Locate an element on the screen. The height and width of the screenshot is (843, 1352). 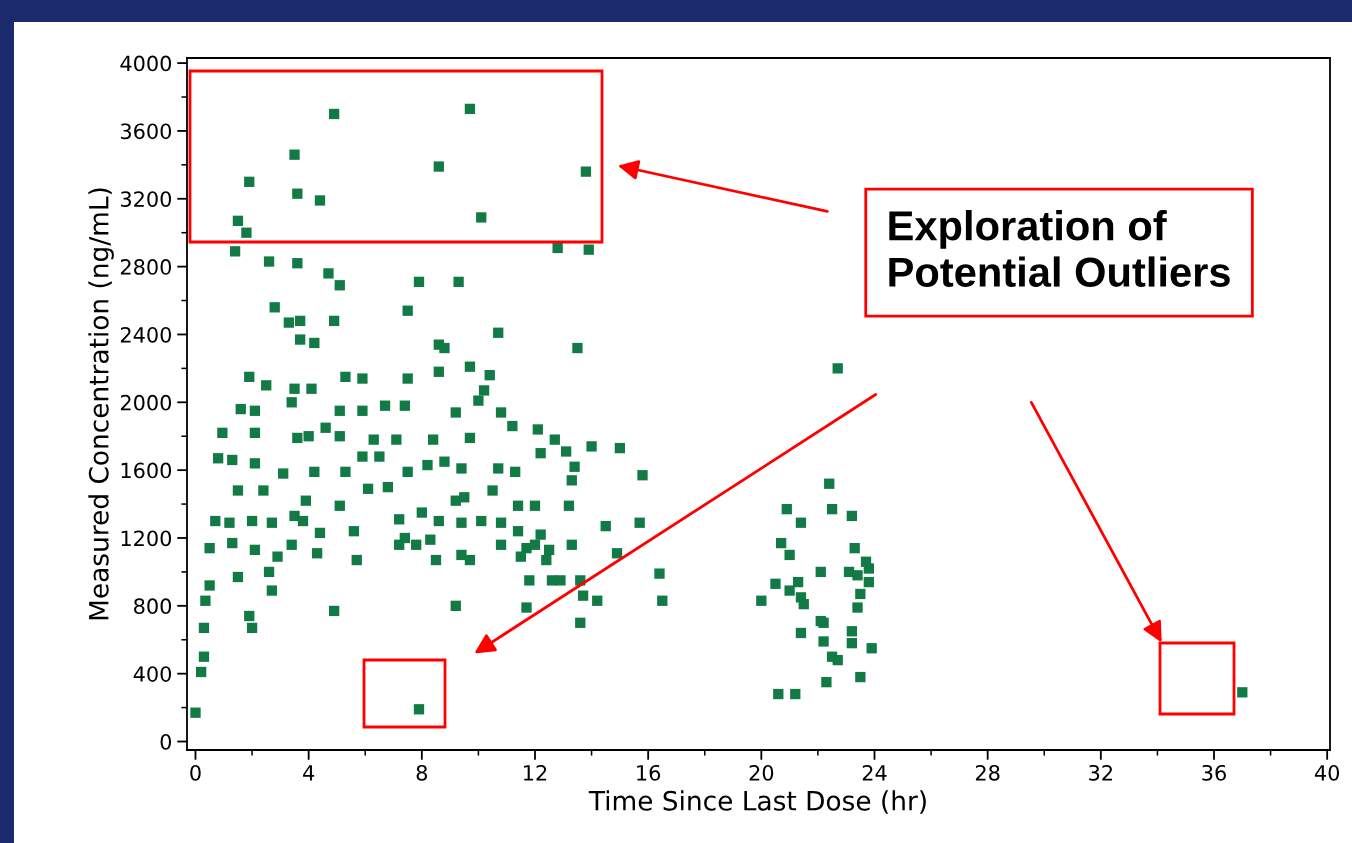
x-tick-label: 40 is located at coordinates (1327, 772).